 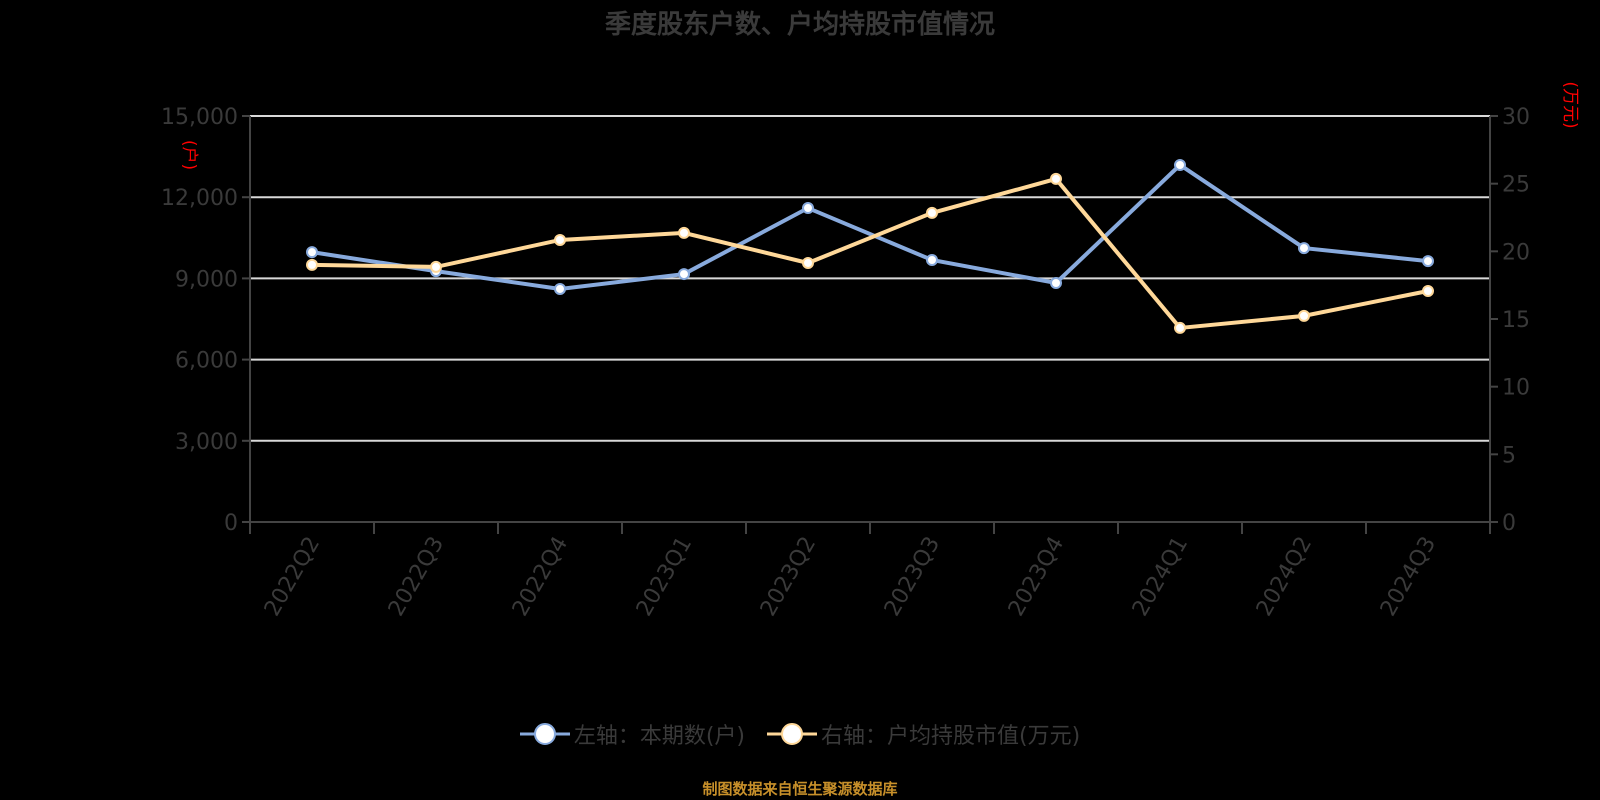 What do you see at coordinates (1516, 185) in the screenshot?
I see `right-tick-label: 25` at bounding box center [1516, 185].